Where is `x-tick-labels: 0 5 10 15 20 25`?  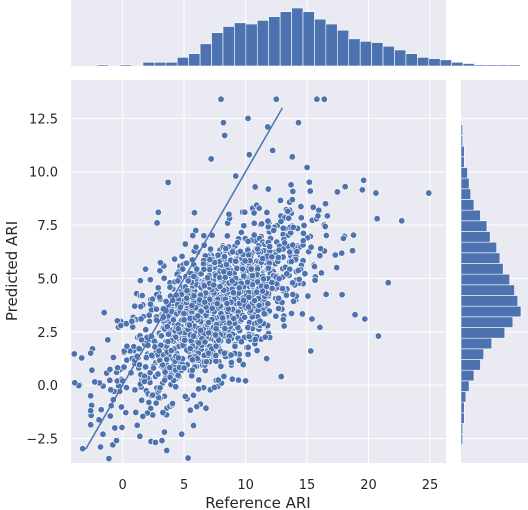
x-tick-labels: 0 5 10 15 20 25 is located at coordinates (278, 485).